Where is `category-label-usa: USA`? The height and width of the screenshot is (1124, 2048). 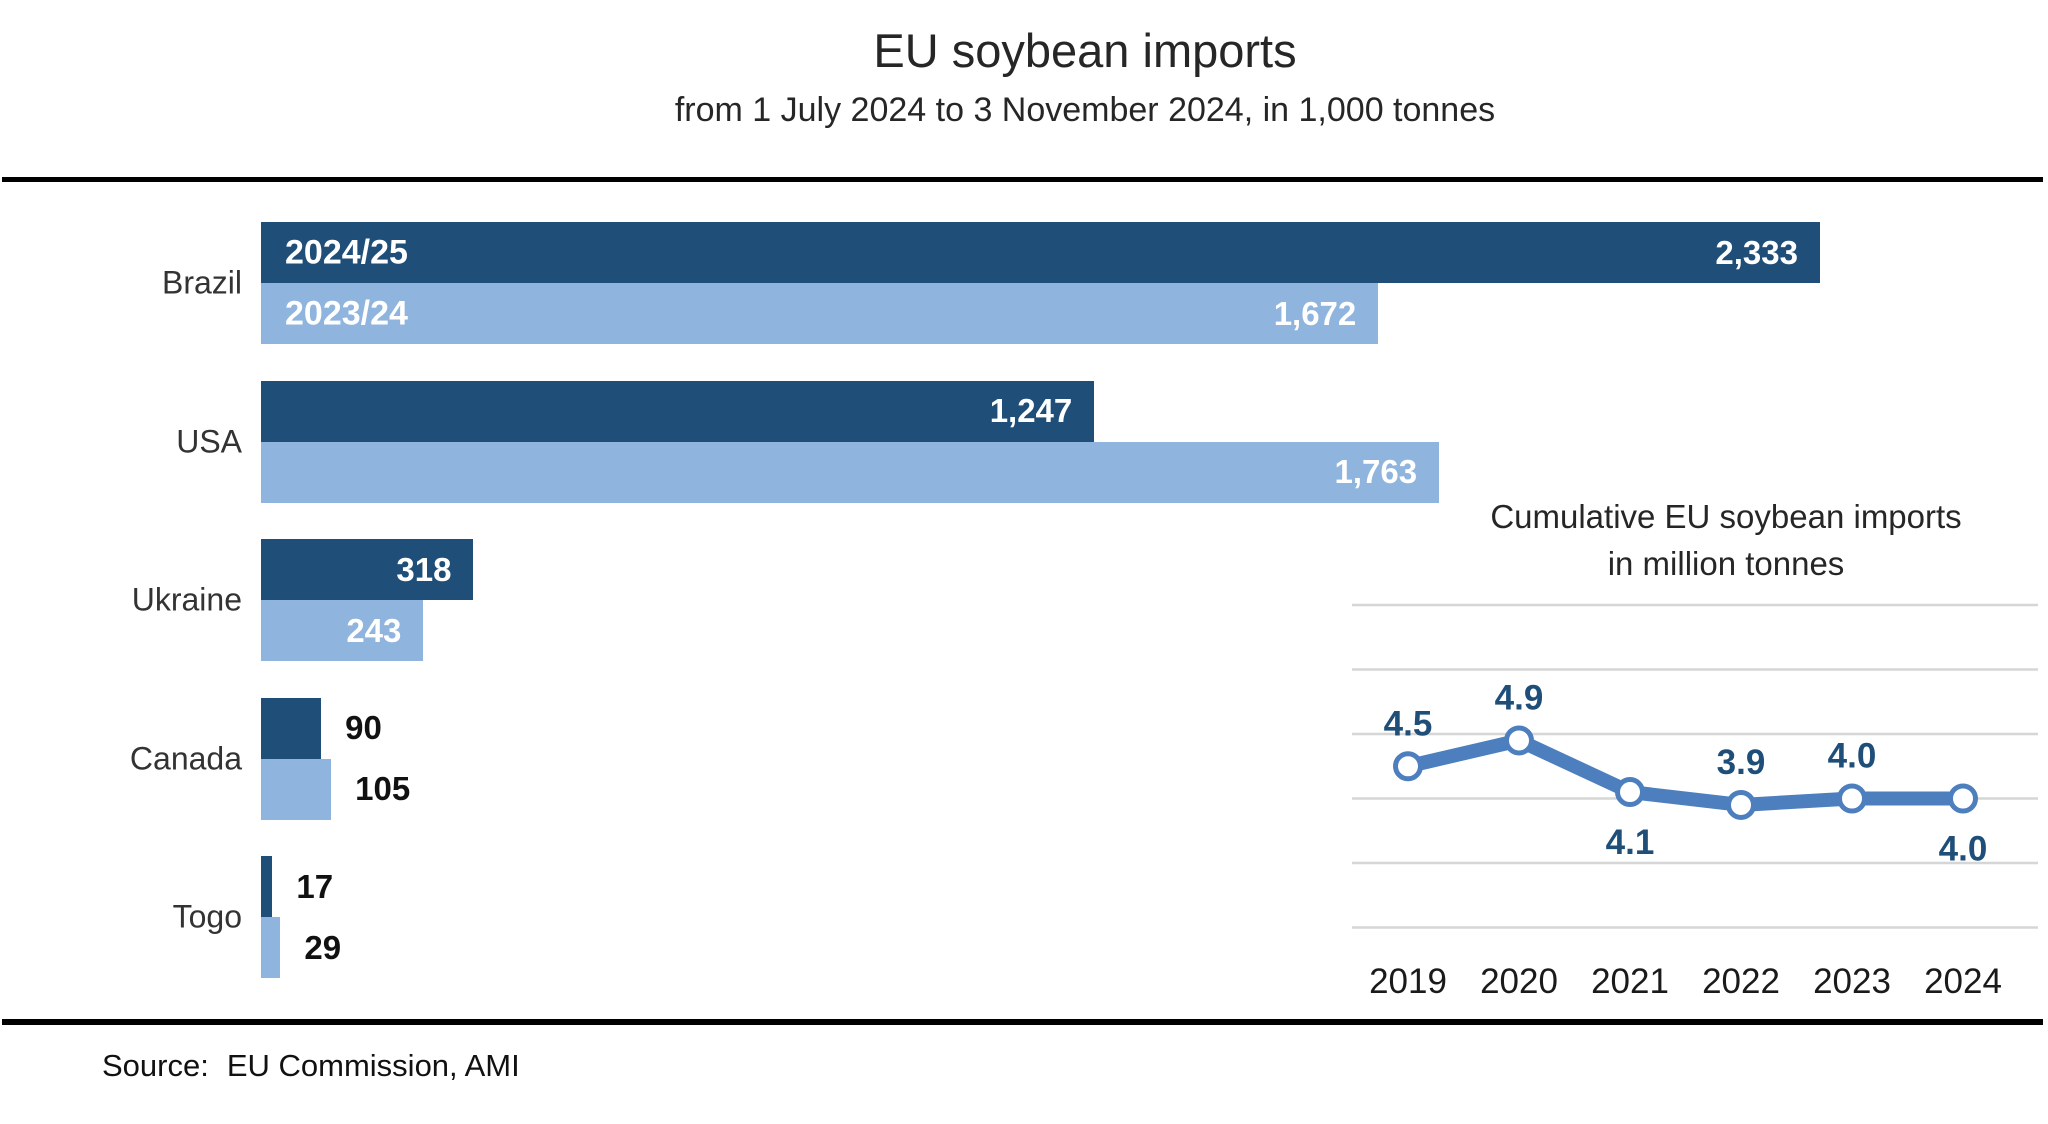 category-label-usa: USA is located at coordinates (209, 441).